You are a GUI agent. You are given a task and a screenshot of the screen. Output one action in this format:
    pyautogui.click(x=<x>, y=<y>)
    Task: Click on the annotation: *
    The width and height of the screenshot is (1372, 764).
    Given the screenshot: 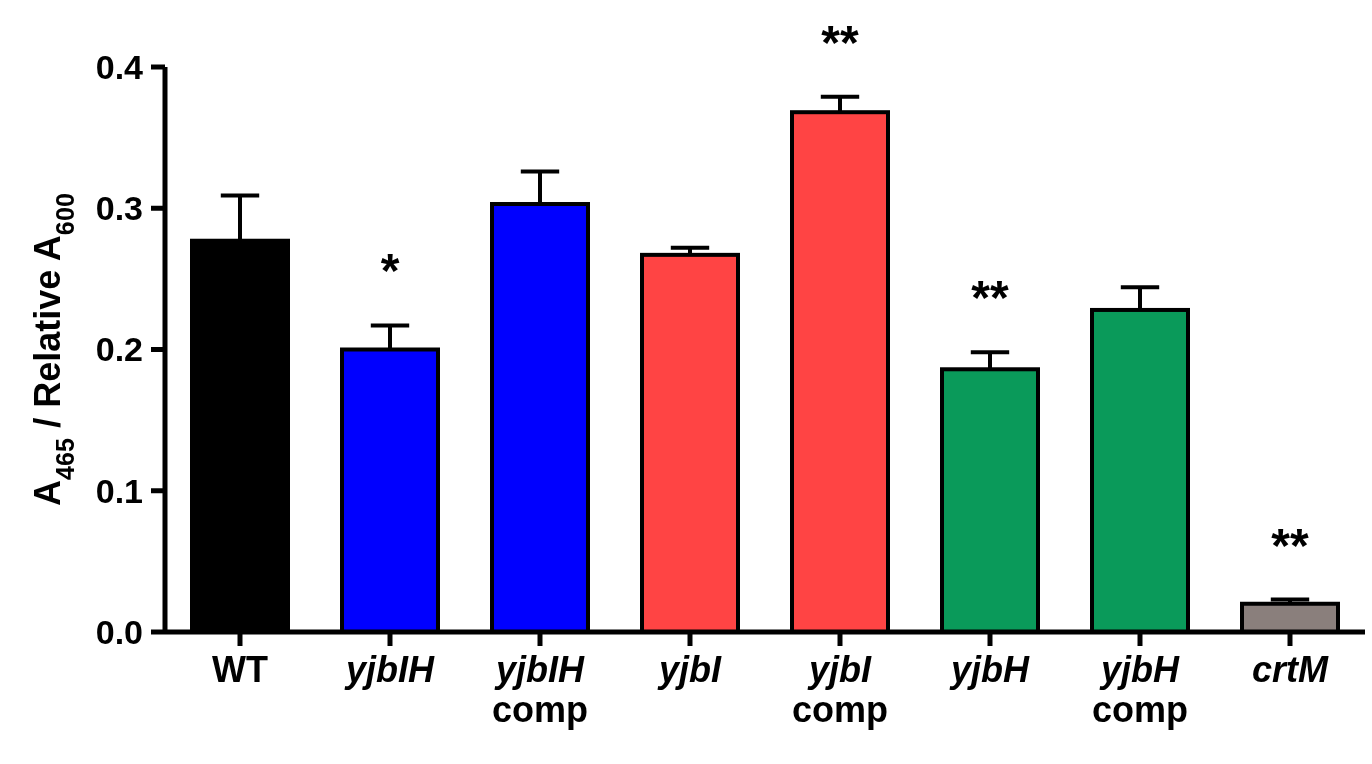 What is the action you would take?
    pyautogui.click(x=390, y=271)
    